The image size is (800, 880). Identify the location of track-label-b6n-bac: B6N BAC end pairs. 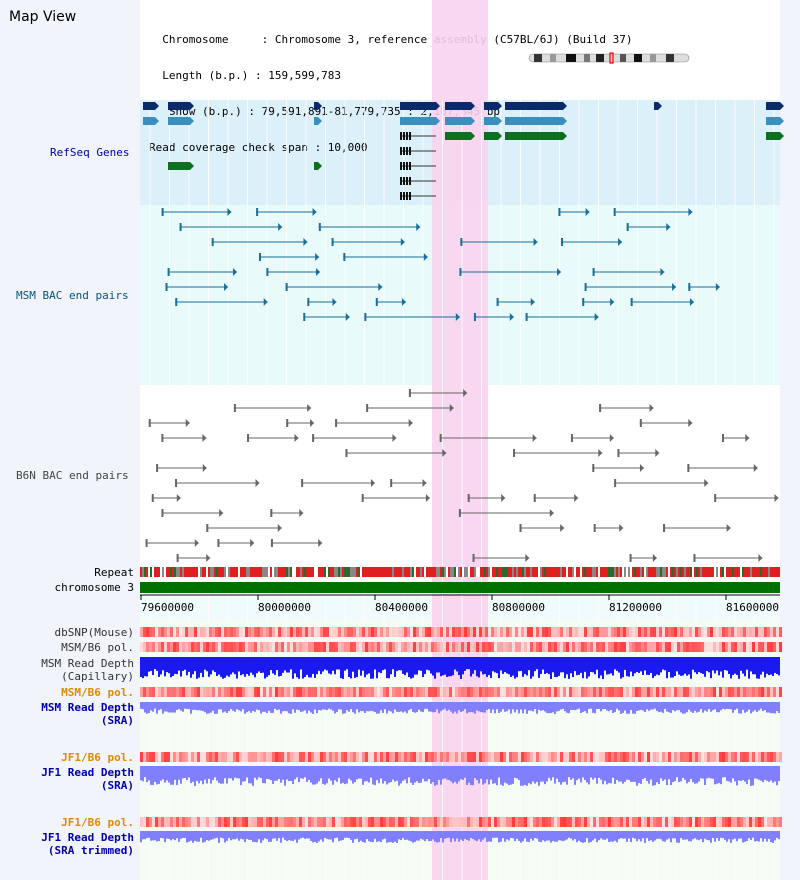
(72, 475).